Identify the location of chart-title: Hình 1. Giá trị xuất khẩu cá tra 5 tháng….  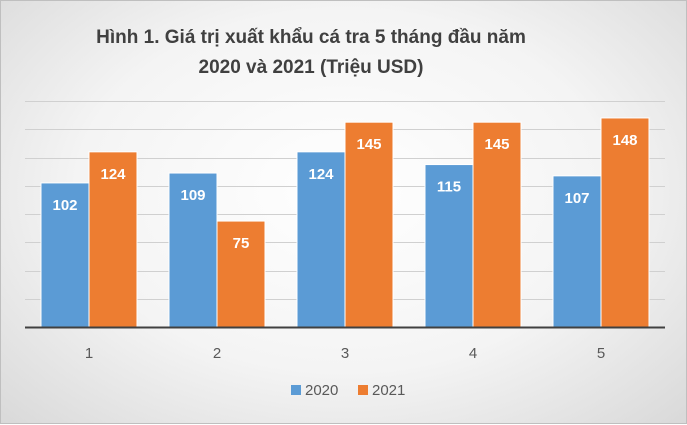
(311, 53).